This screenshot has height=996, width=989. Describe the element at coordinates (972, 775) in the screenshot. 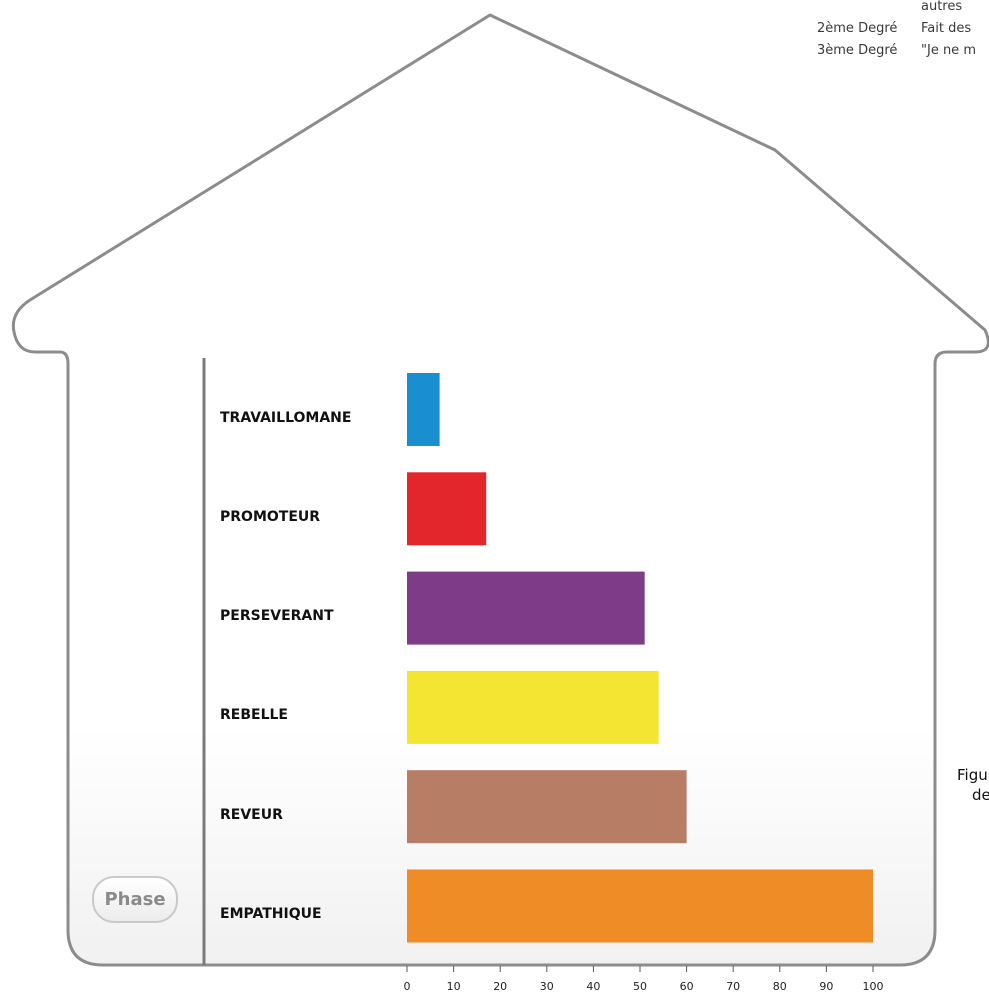

I see `caption-fragment-figu: Figu` at that location.